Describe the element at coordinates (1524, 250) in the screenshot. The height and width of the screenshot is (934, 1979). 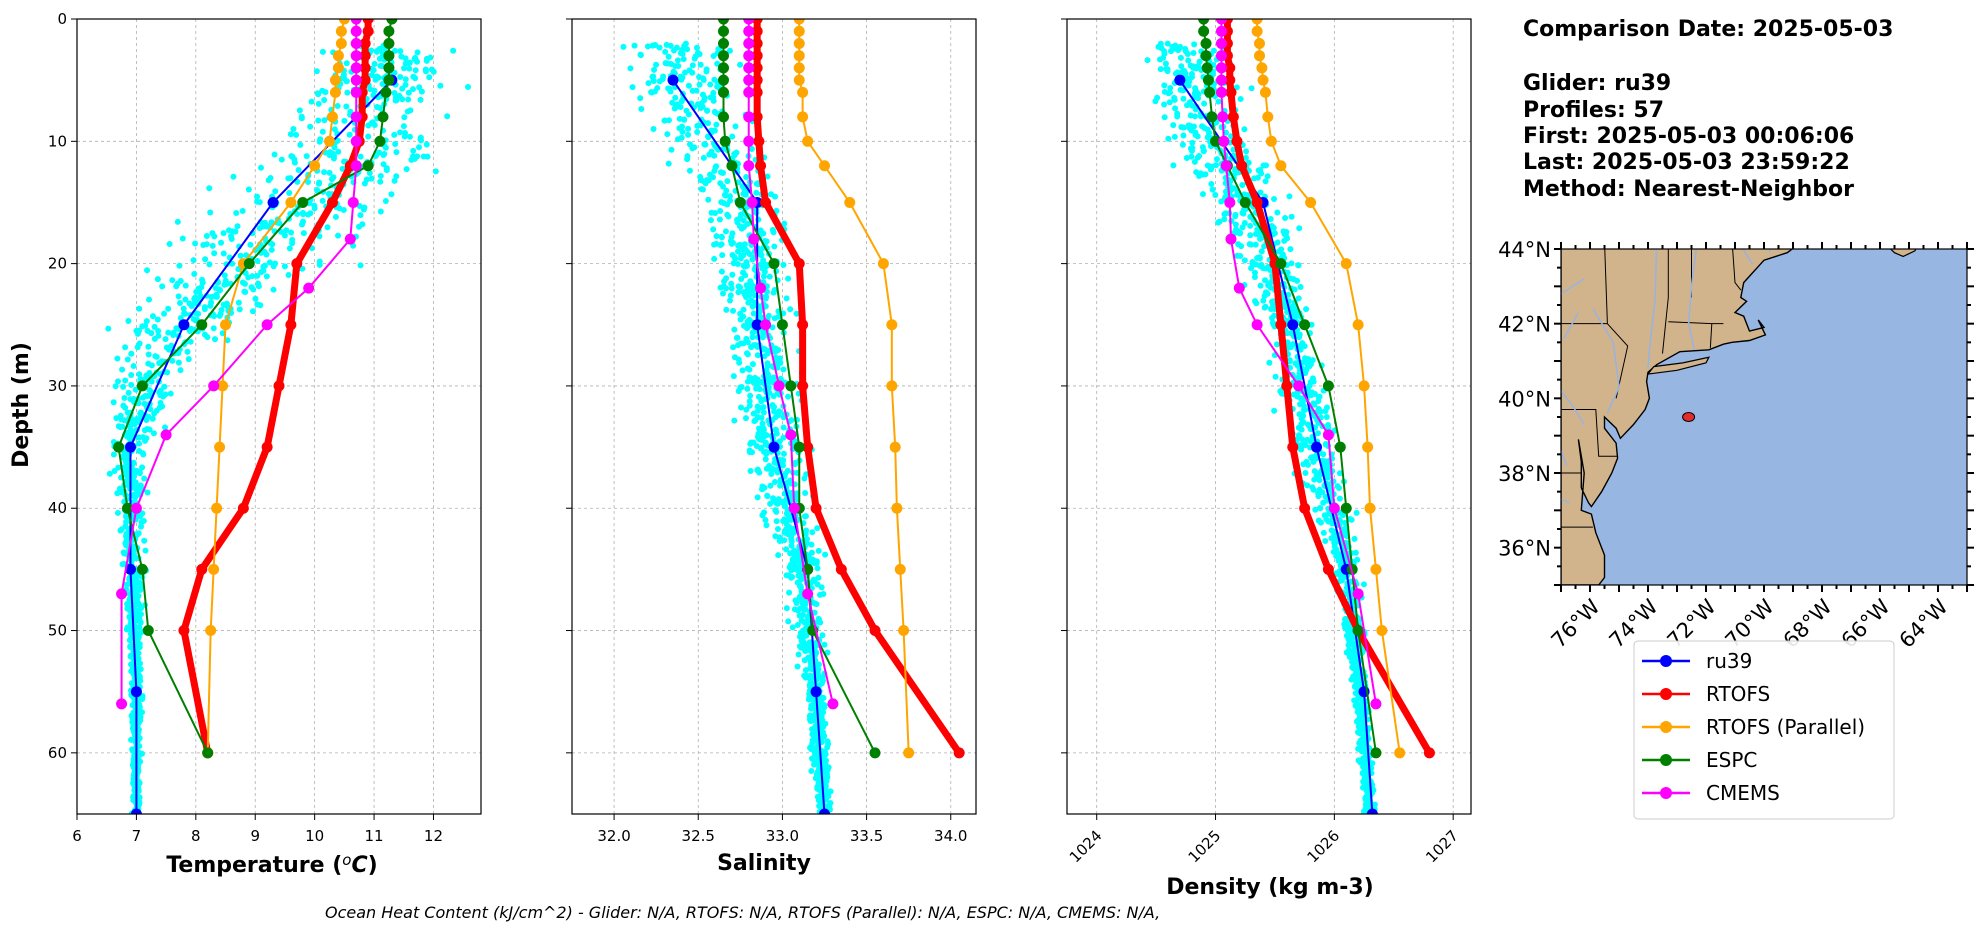
I see `map-lat-label: 44°N` at that location.